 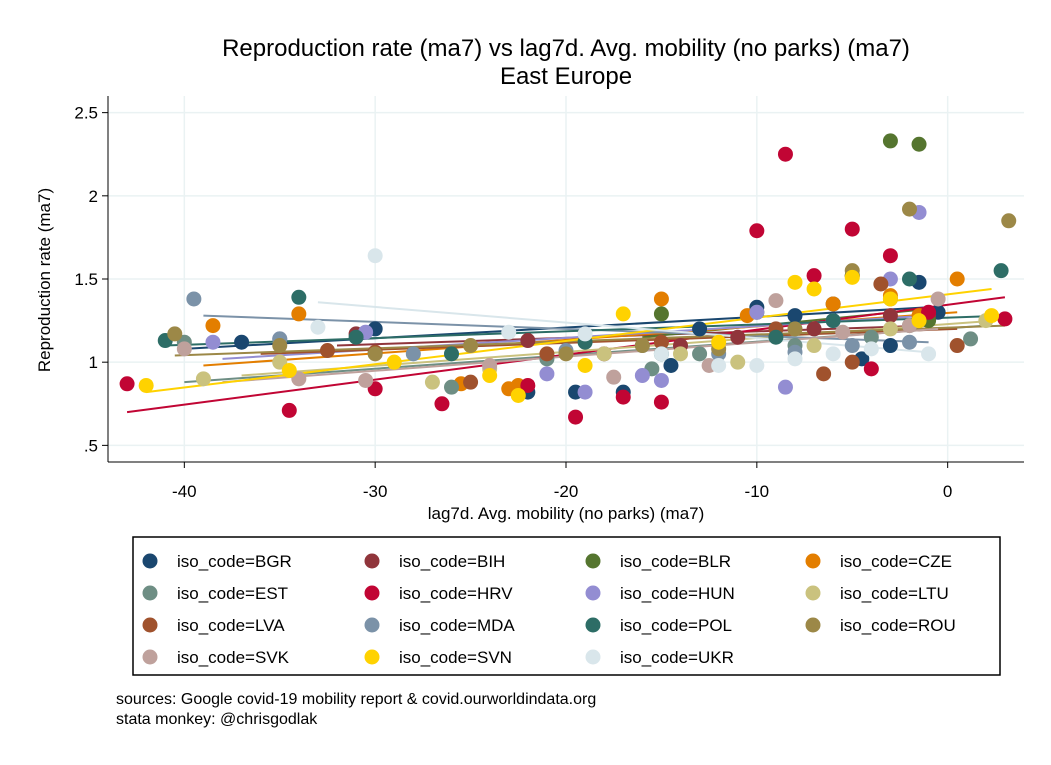 I want to click on legend-label: iso_code=EST, so click(x=232, y=593).